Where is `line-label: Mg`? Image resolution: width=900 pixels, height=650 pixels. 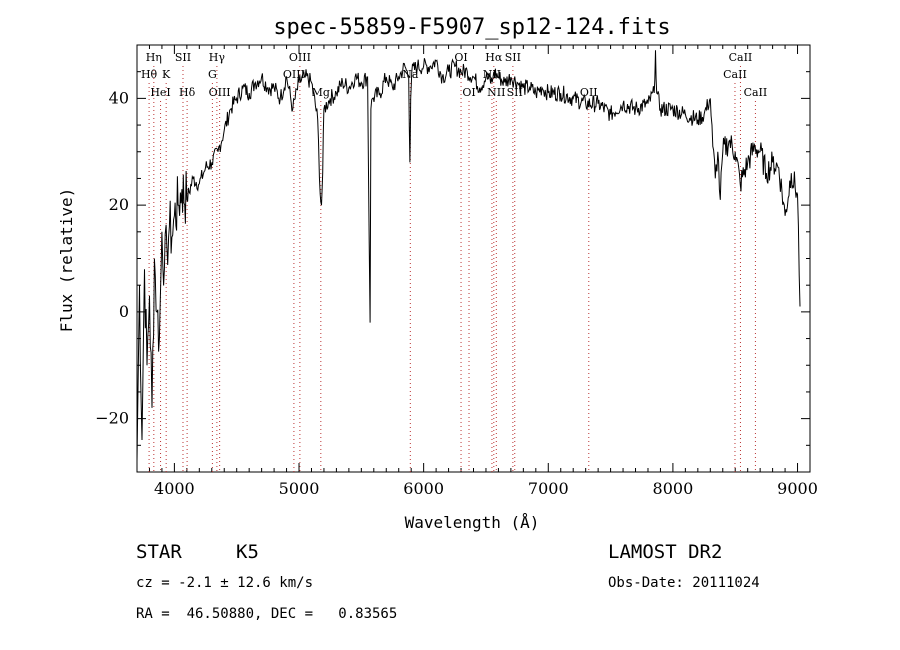
line-label: Mg is located at coordinates (321, 92).